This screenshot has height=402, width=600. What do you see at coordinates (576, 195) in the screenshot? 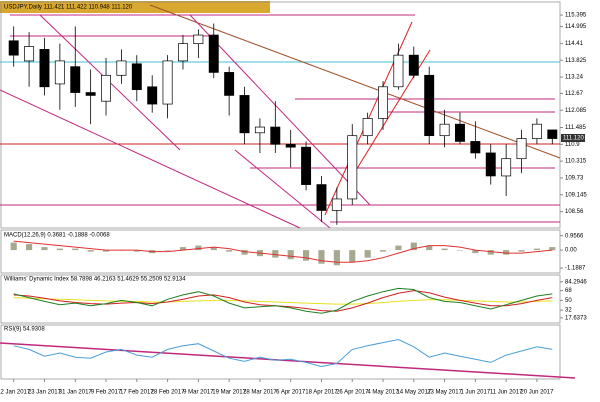
I see `y-tick-label: 109.145` at bounding box center [576, 195].